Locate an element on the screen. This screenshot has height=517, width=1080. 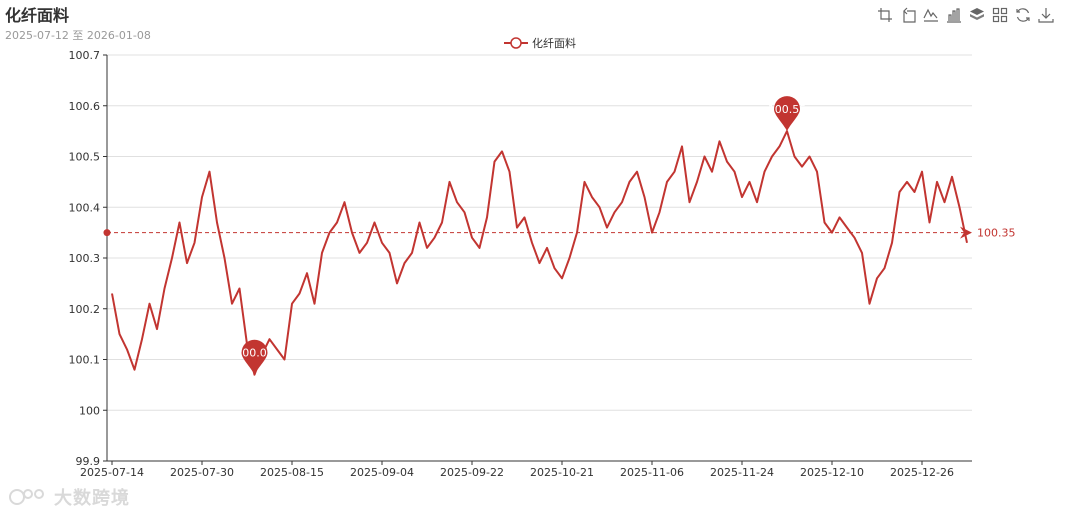
y-tick-label: 100.7 is located at coordinates (85, 55).